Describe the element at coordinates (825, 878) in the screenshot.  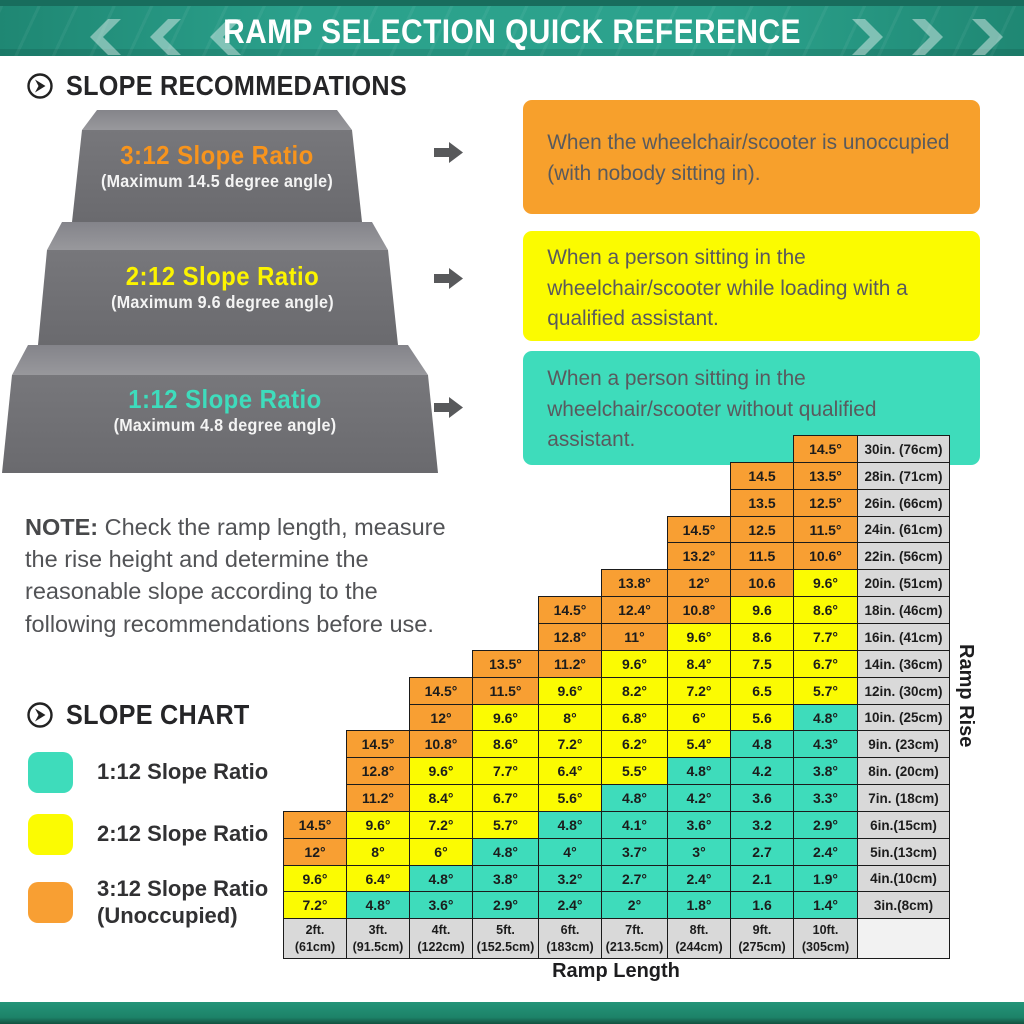
I see `slope-cell: 1.9°` at that location.